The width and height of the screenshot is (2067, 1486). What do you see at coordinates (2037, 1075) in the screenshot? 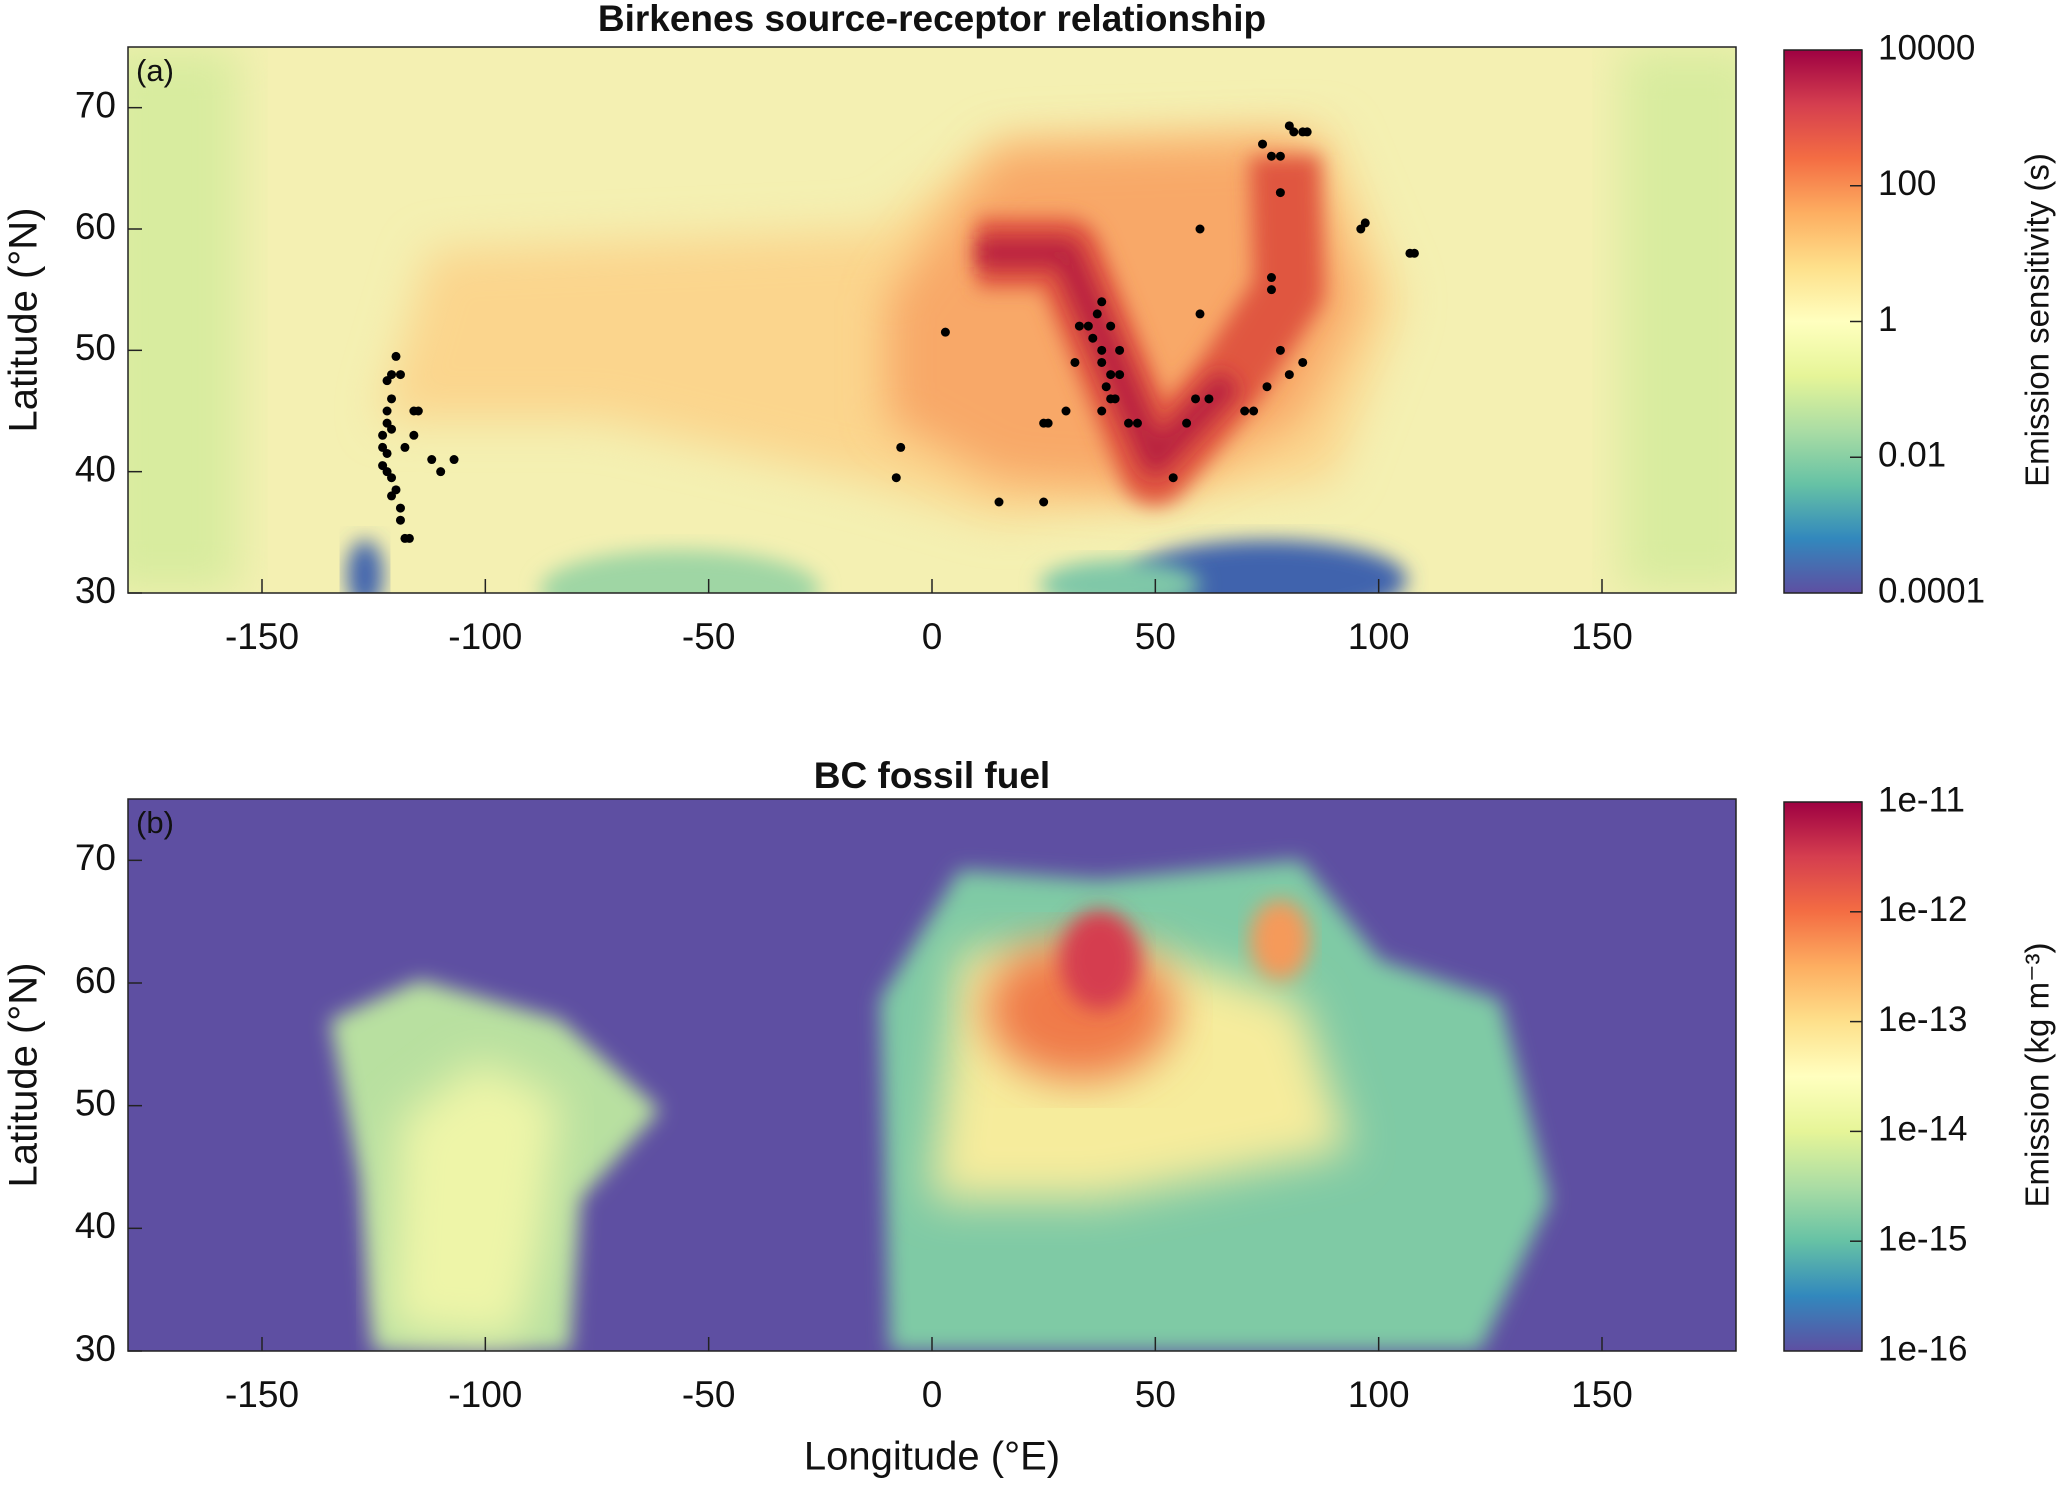
I see `colorbar-label: Emission (kg m⁻³)` at bounding box center [2037, 1075].